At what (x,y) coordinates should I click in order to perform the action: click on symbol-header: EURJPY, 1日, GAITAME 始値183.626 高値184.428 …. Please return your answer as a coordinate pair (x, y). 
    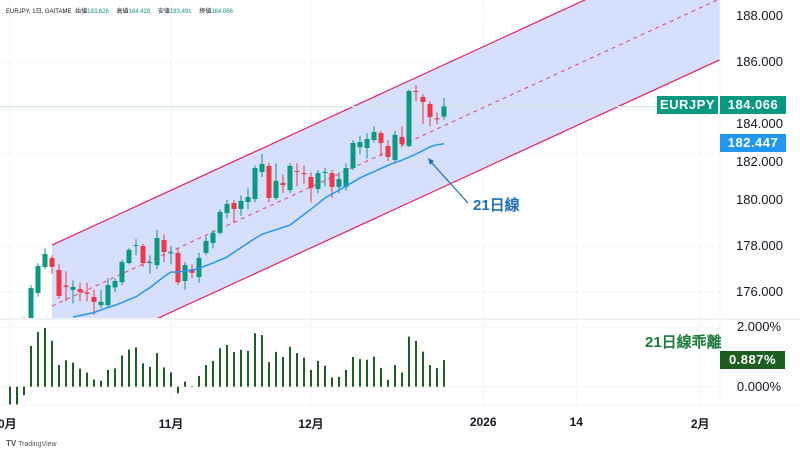
    Looking at the image, I should click on (121, 10).